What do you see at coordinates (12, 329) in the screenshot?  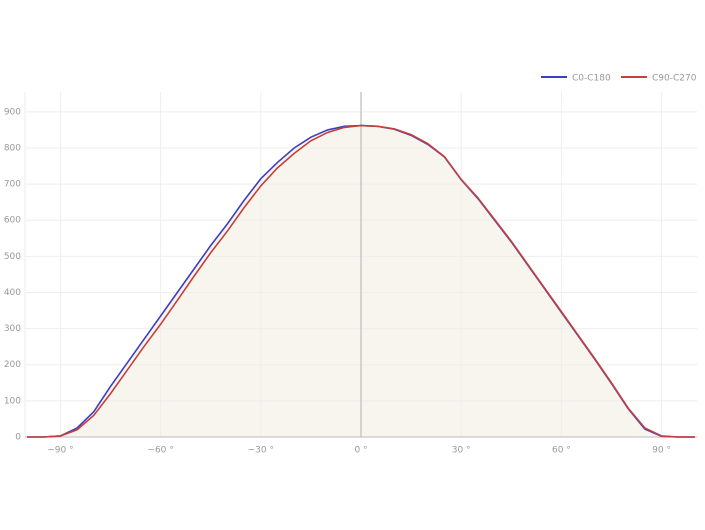 I see `y-tick-label: 300` at bounding box center [12, 329].